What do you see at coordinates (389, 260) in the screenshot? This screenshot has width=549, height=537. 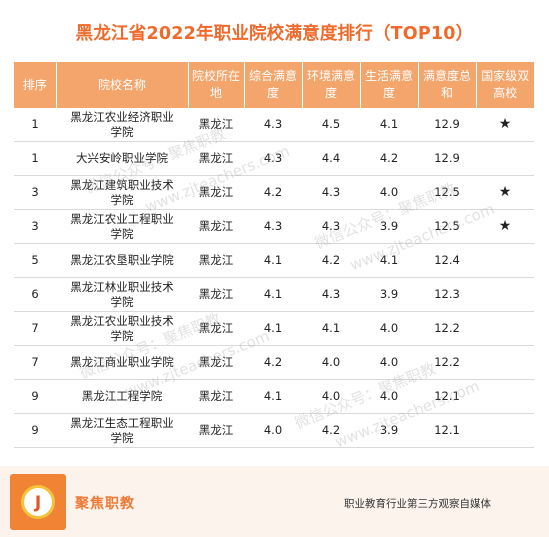 I see `cell-life-satisfaction: 4.1` at bounding box center [389, 260].